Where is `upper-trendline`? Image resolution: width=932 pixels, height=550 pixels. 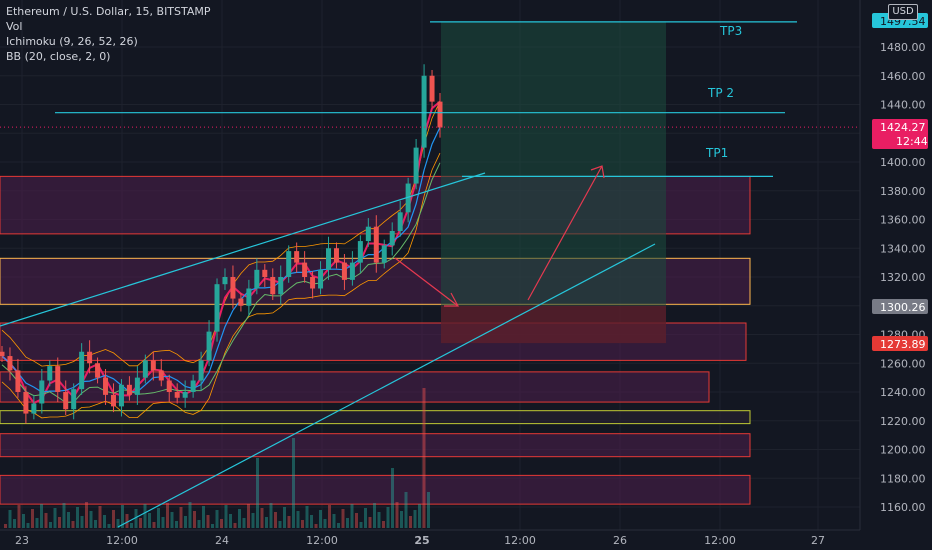 upper-trendline is located at coordinates (243, 249).